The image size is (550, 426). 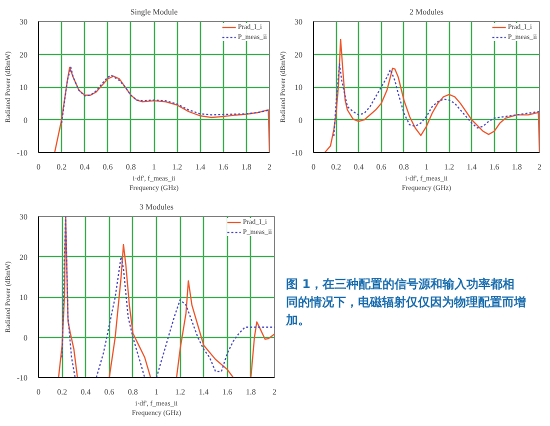 I want to click on chart-title: 3 Modules, so click(x=157, y=207).